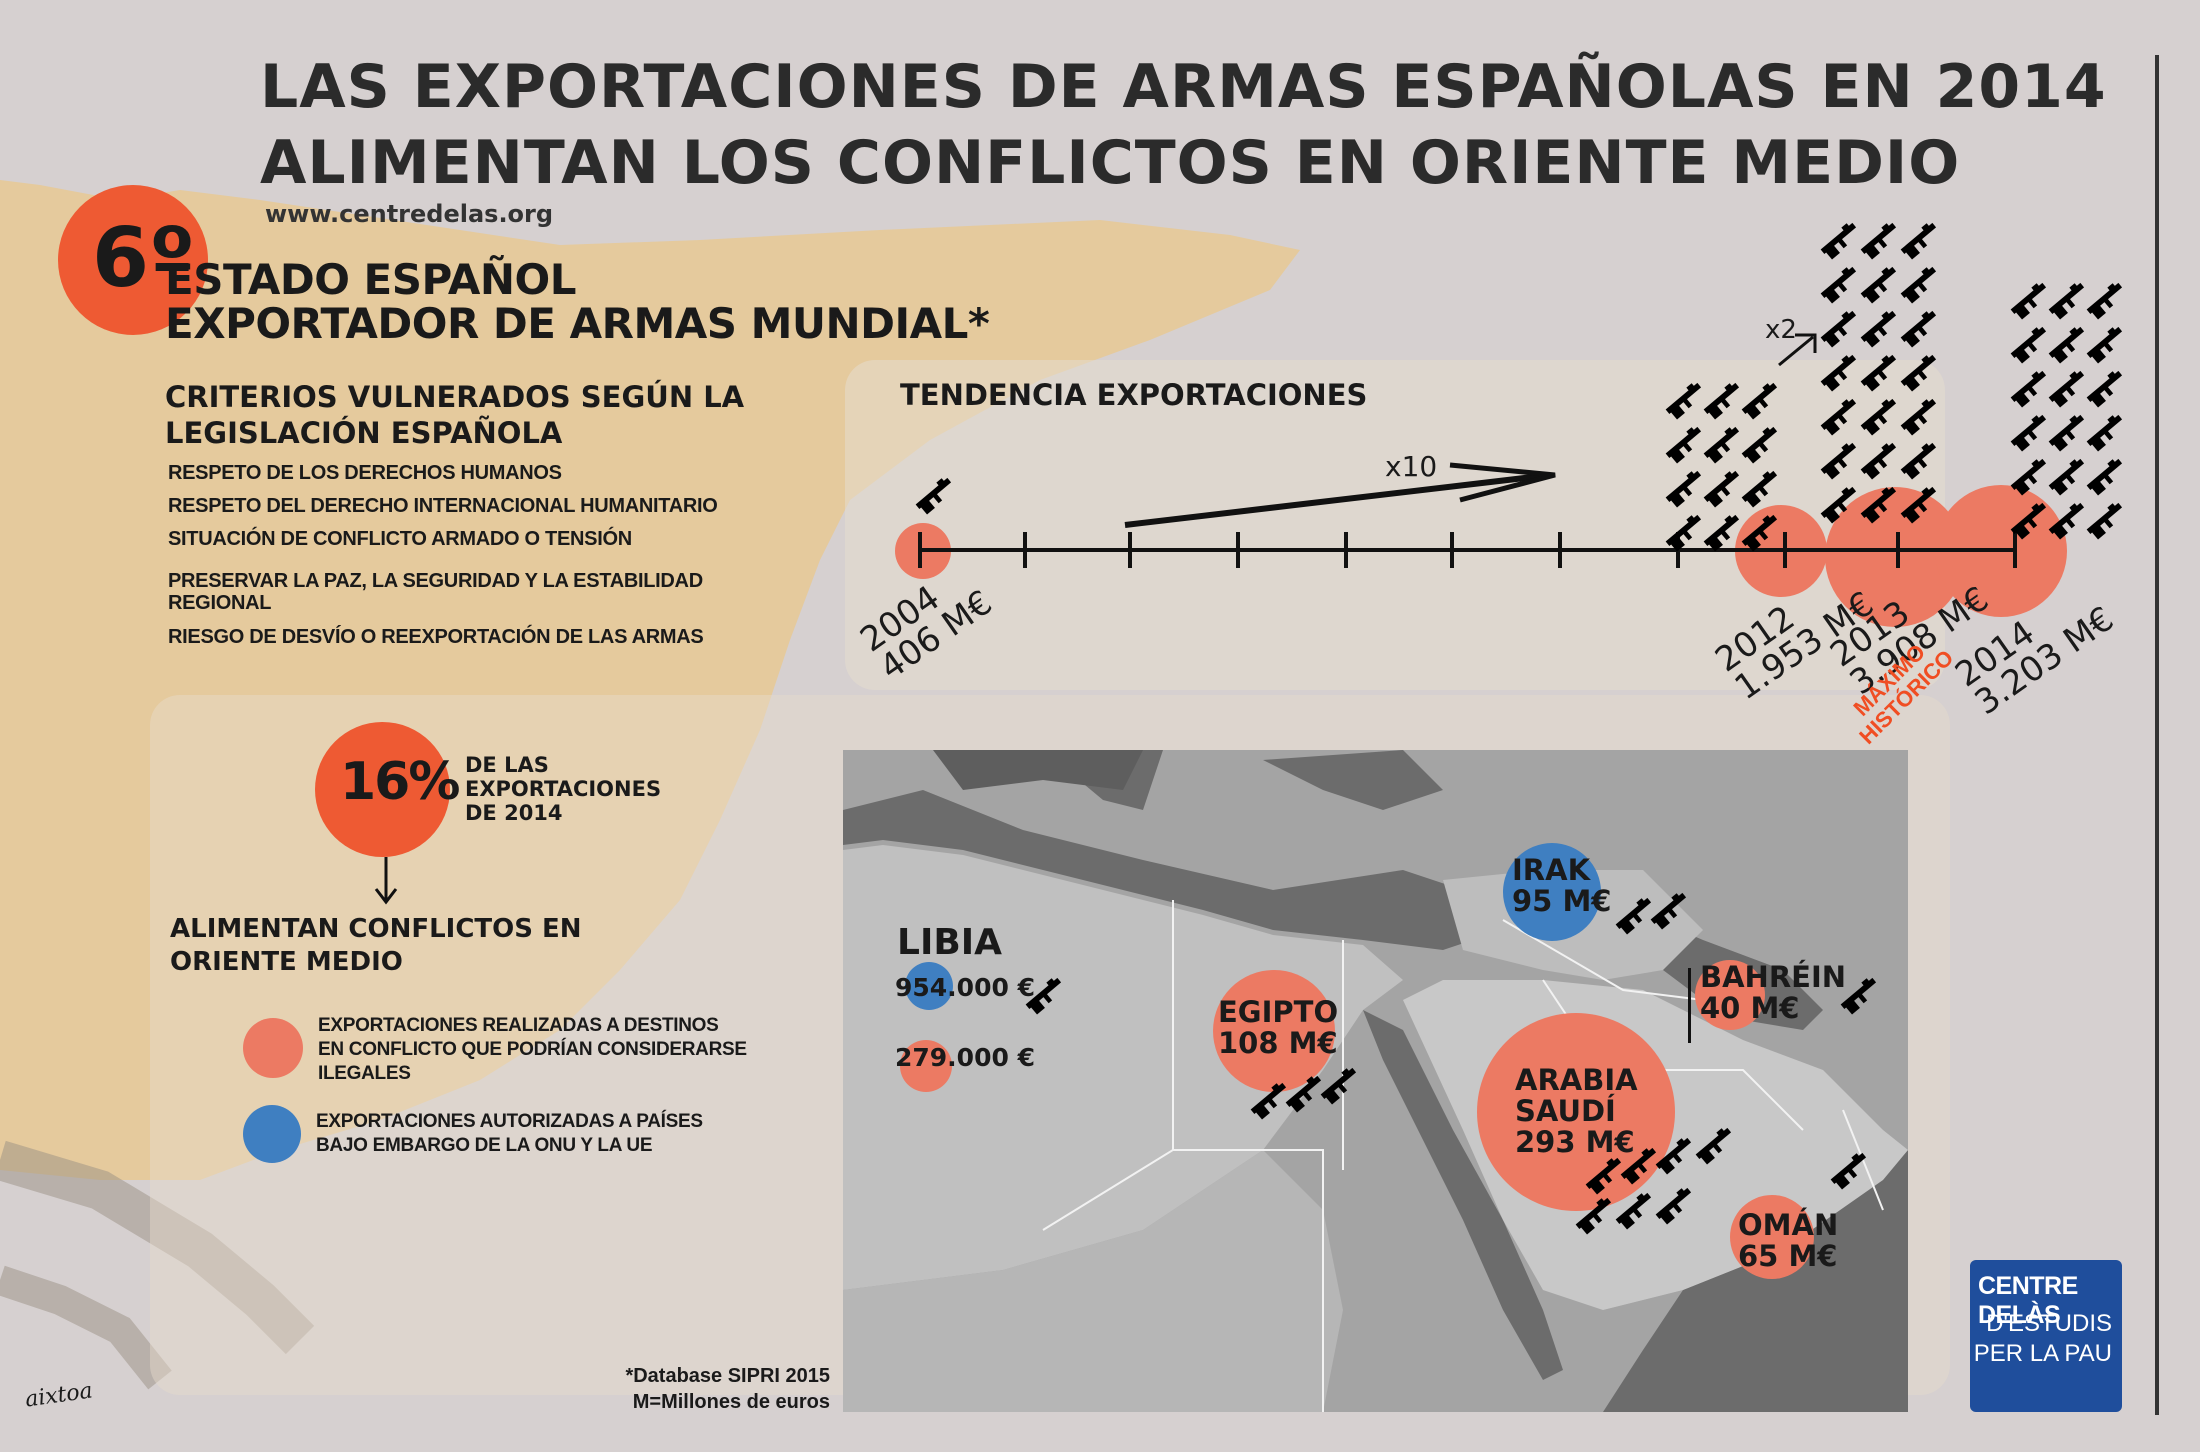 This screenshot has width=2200, height=1452. Describe the element at coordinates (1467, 550) in the screenshot. I see `trend-axis` at that location.